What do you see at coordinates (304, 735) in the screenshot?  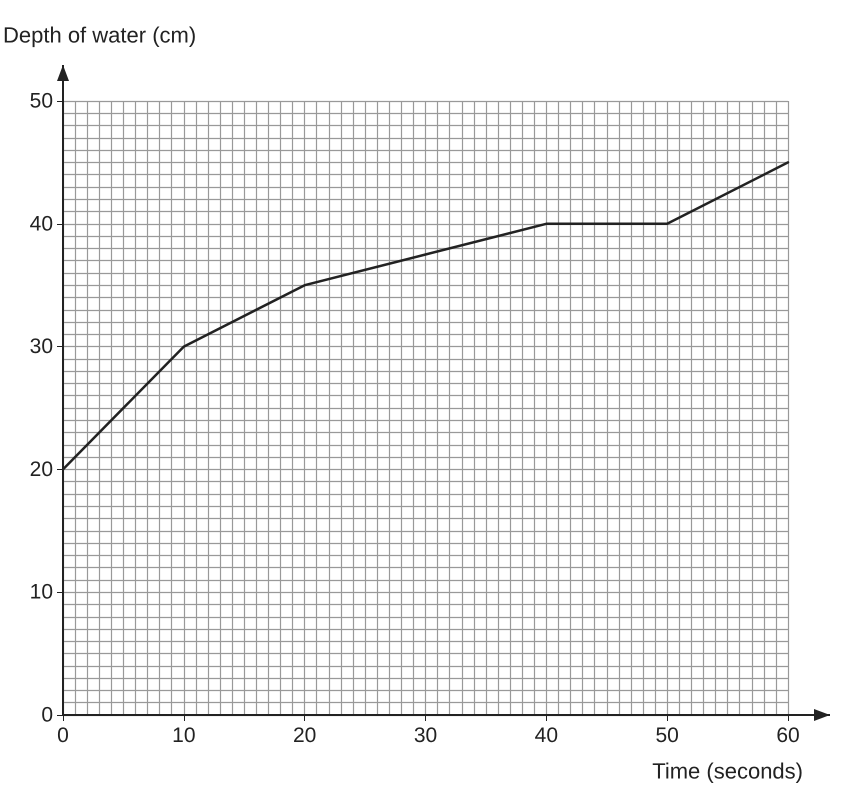 I see `x-tick-label: 20` at bounding box center [304, 735].